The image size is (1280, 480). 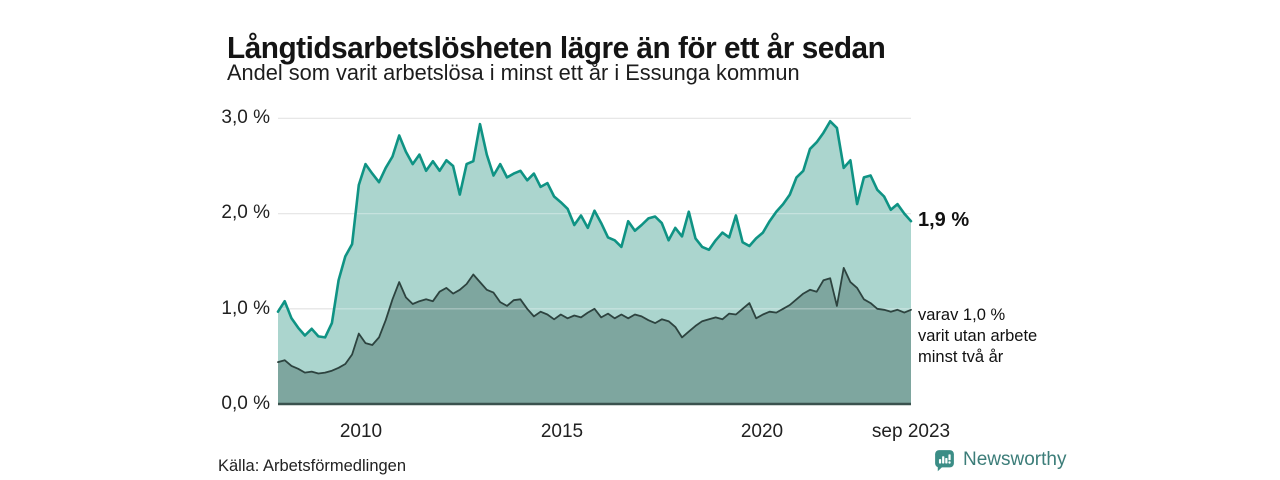 I want to click on newsworthy-icon-bubble, so click(x=944, y=461).